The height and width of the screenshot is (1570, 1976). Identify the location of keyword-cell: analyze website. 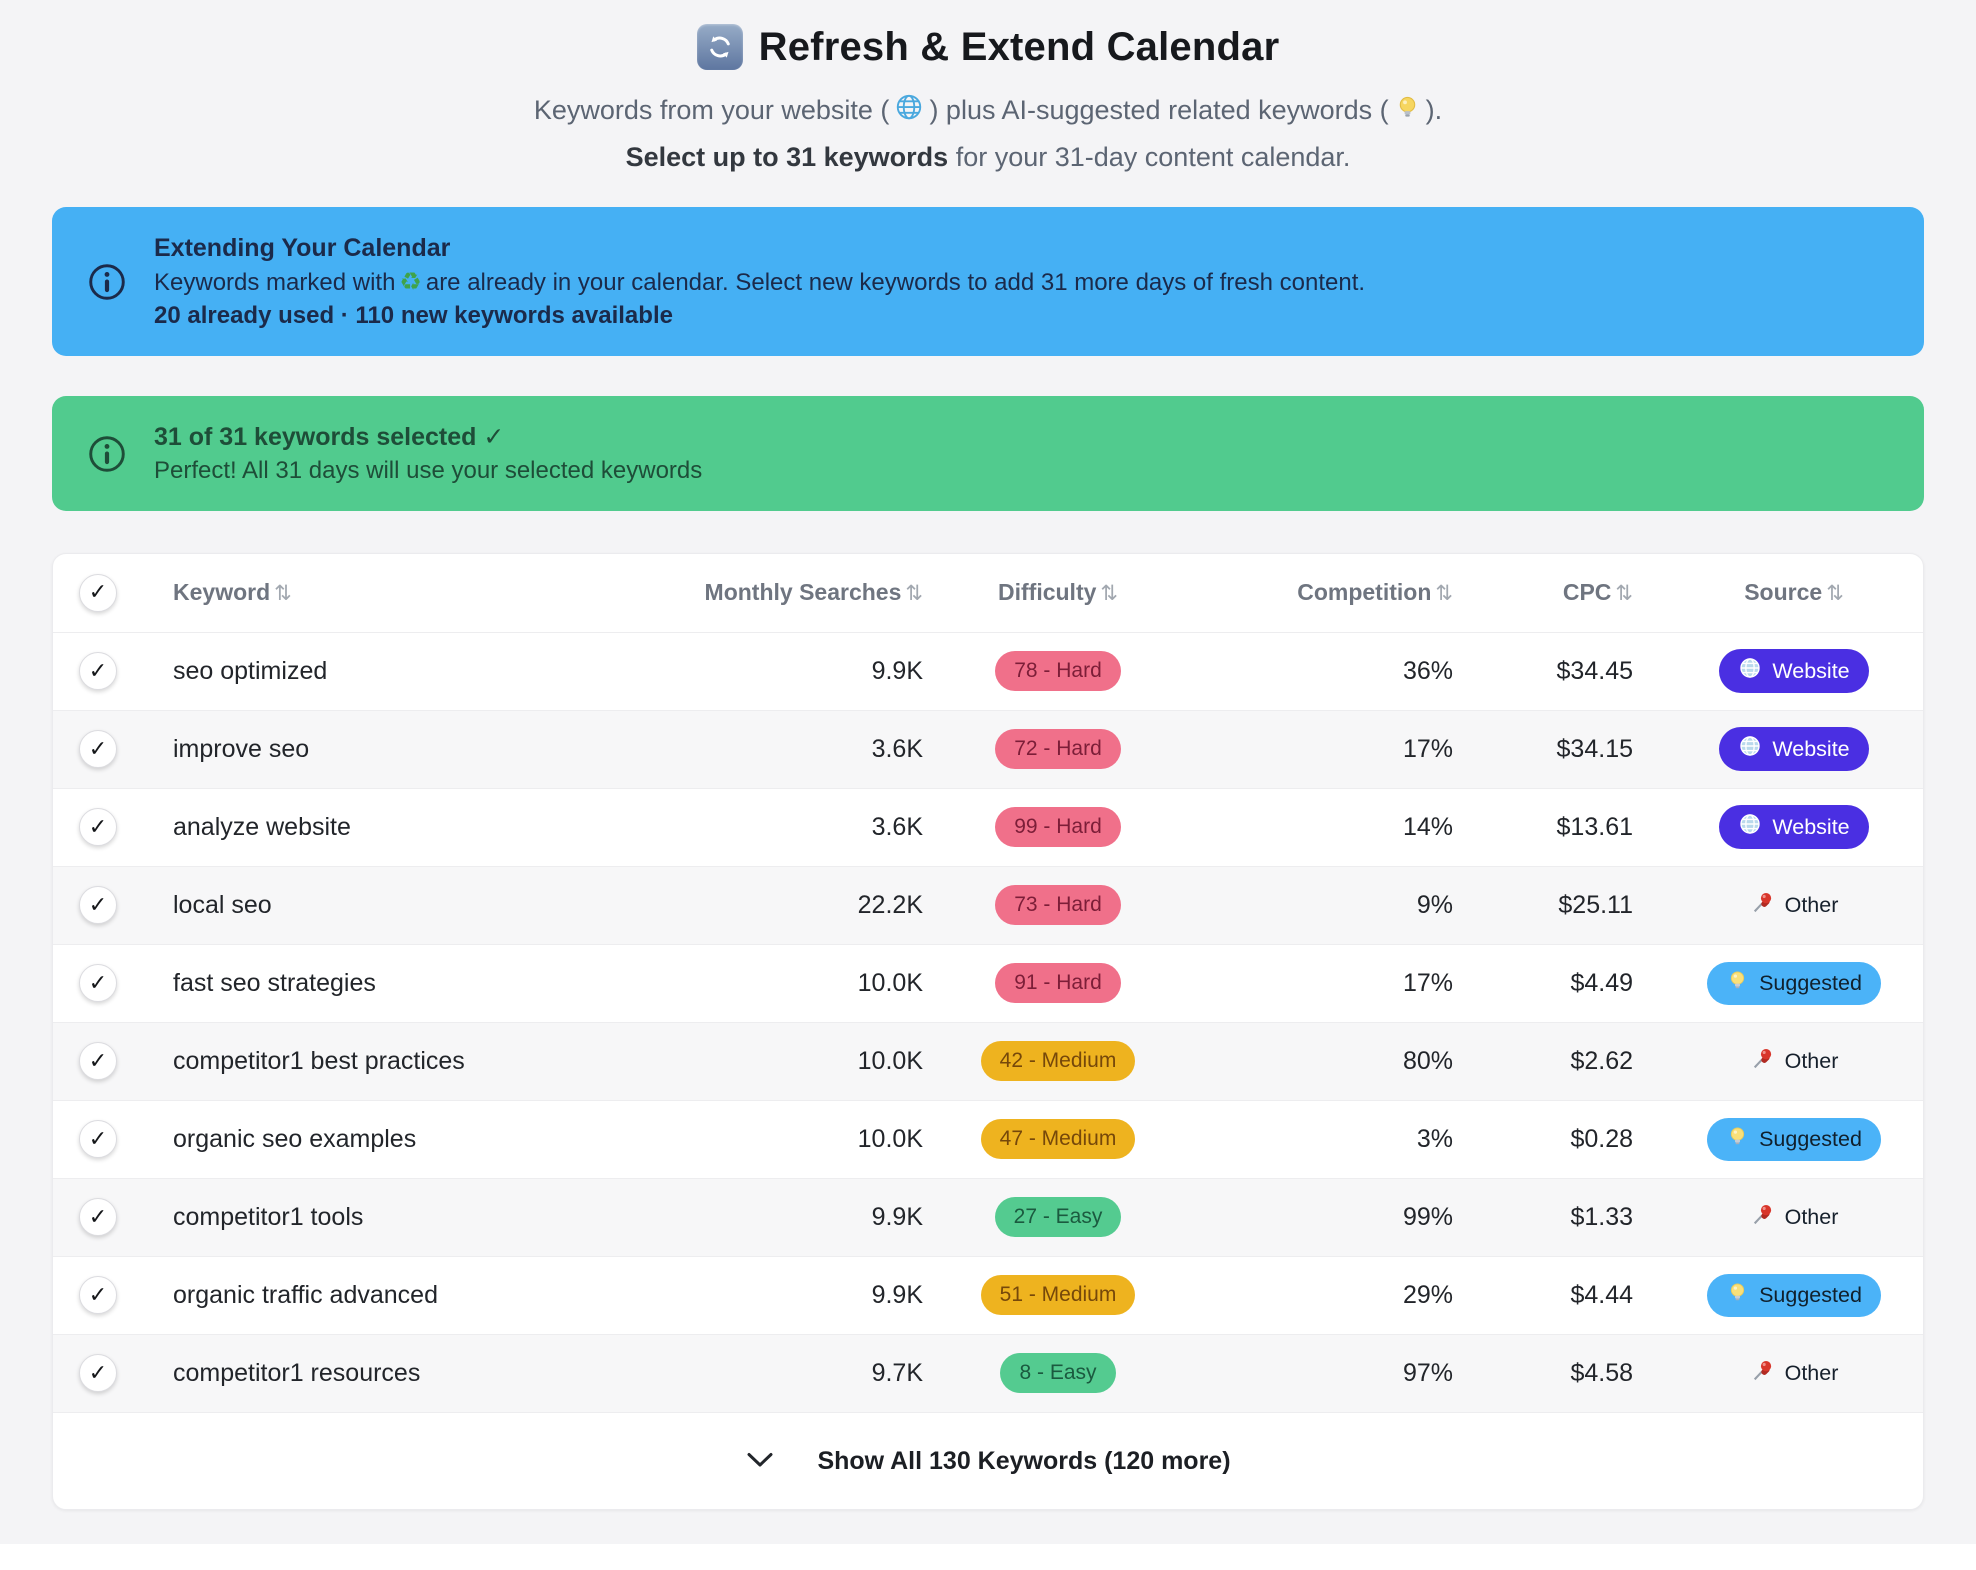
(262, 826).